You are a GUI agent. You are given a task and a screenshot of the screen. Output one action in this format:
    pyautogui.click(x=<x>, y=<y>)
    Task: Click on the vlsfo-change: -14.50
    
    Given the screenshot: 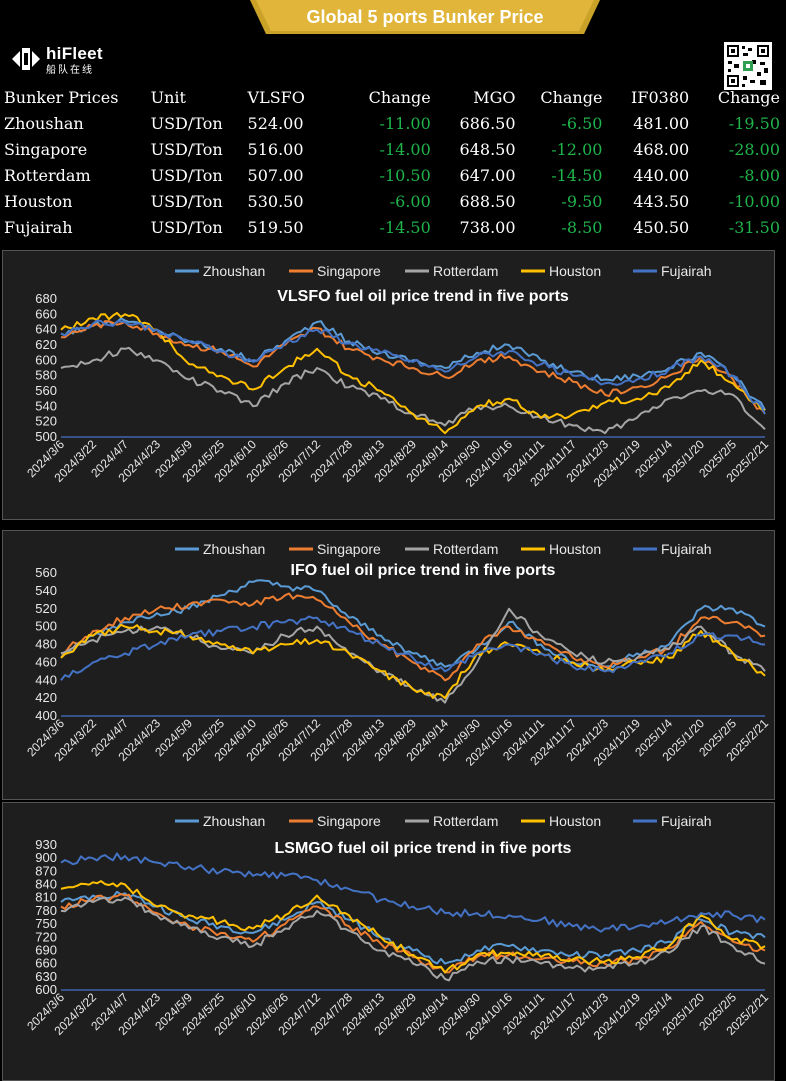 What is the action you would take?
    pyautogui.click(x=405, y=227)
    